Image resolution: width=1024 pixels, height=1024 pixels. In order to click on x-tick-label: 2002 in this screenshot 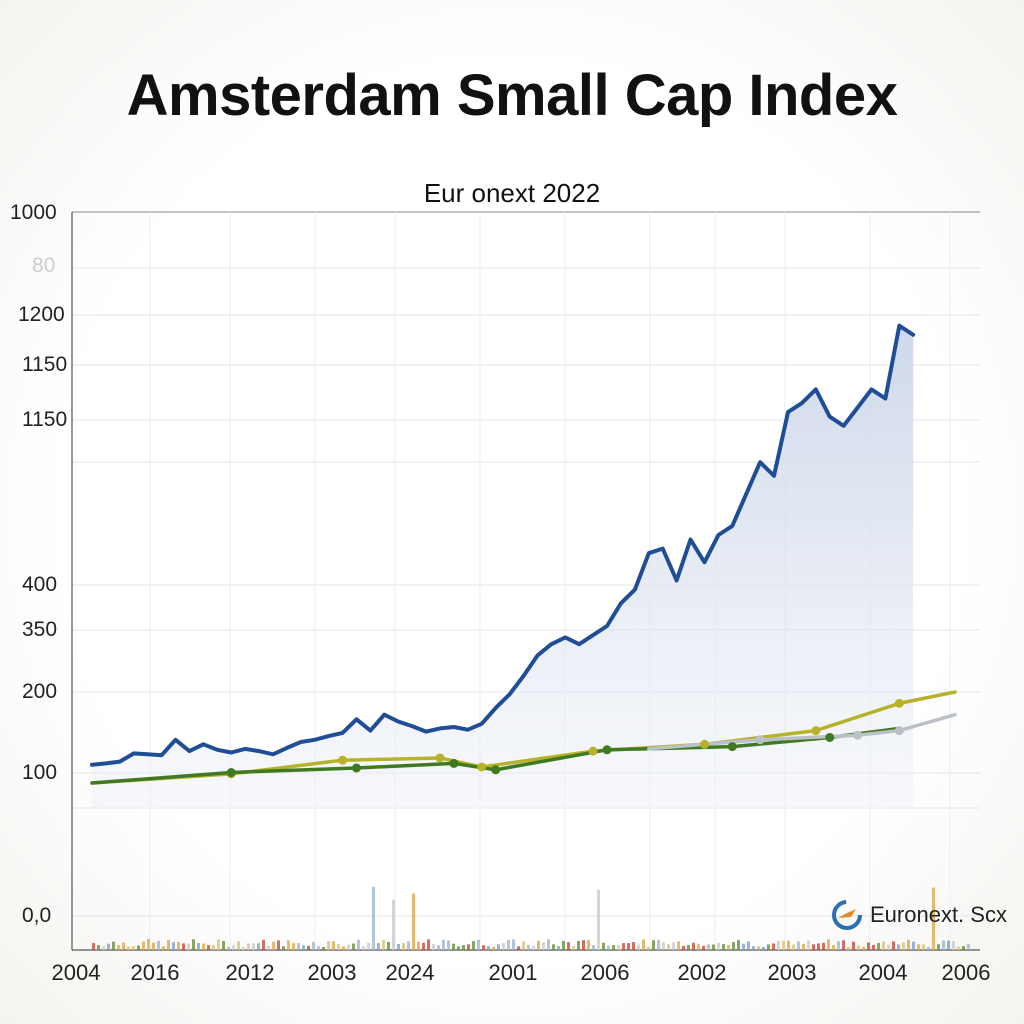, I will do `click(702, 972)`.